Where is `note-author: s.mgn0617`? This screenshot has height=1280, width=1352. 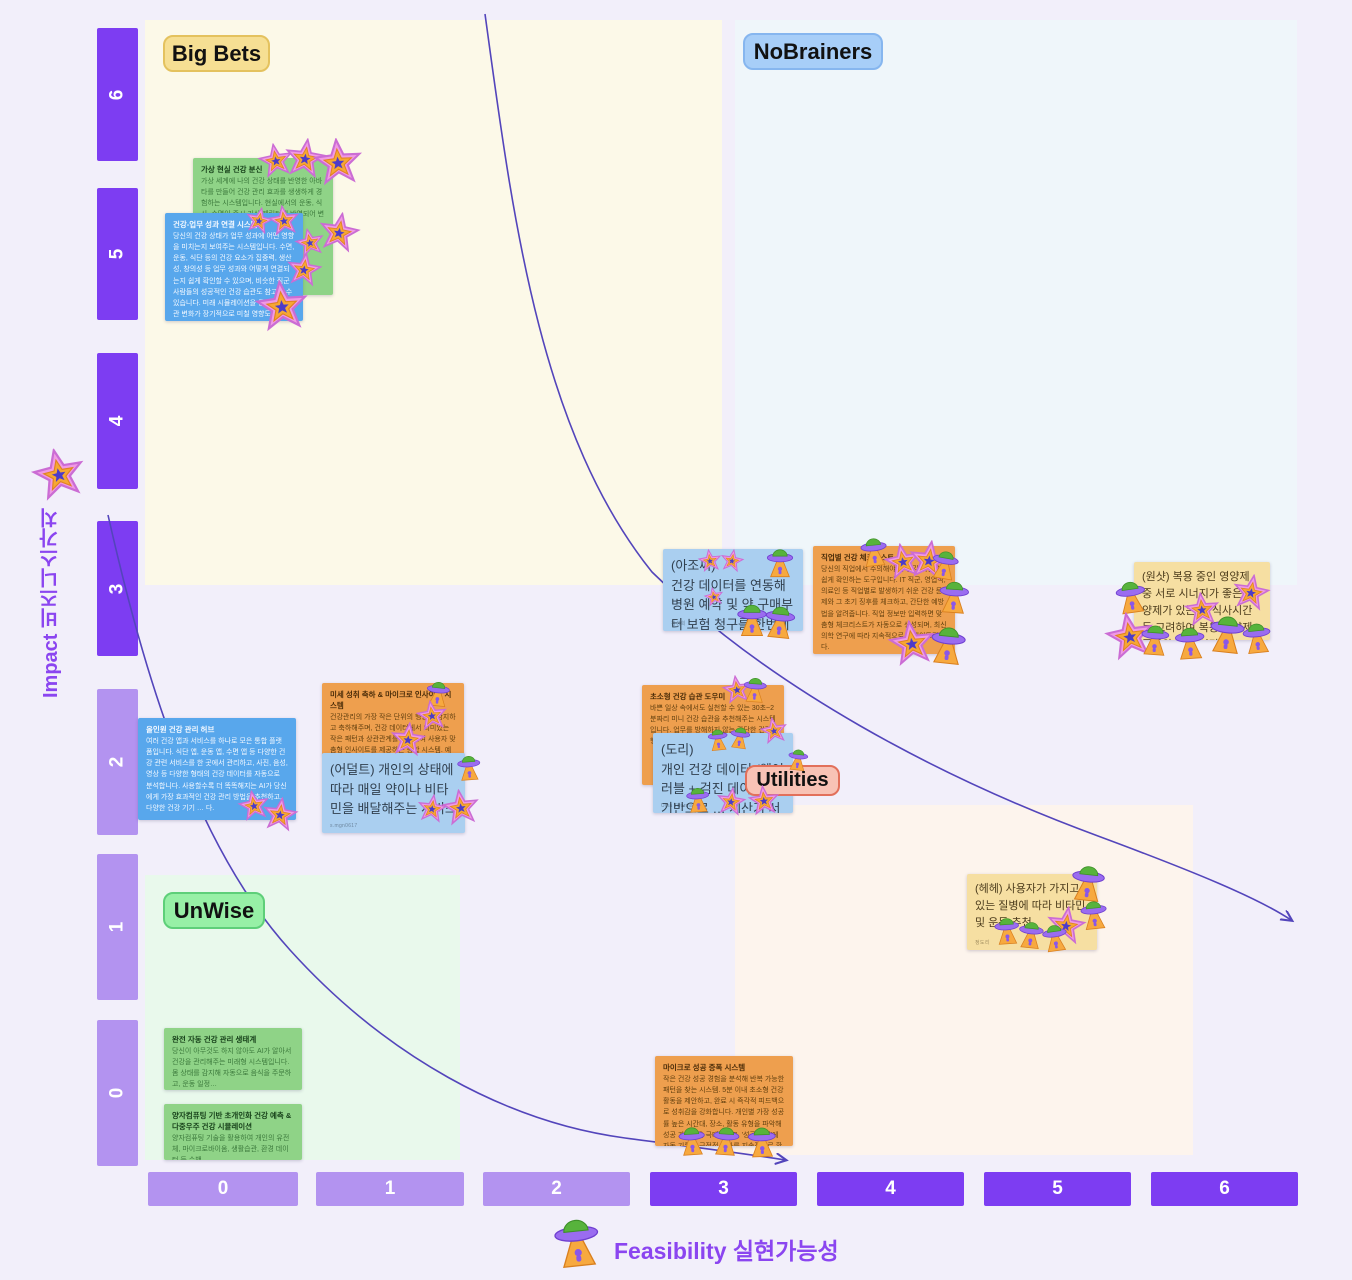
note-author: s.mgn0617 is located at coordinates (344, 826).